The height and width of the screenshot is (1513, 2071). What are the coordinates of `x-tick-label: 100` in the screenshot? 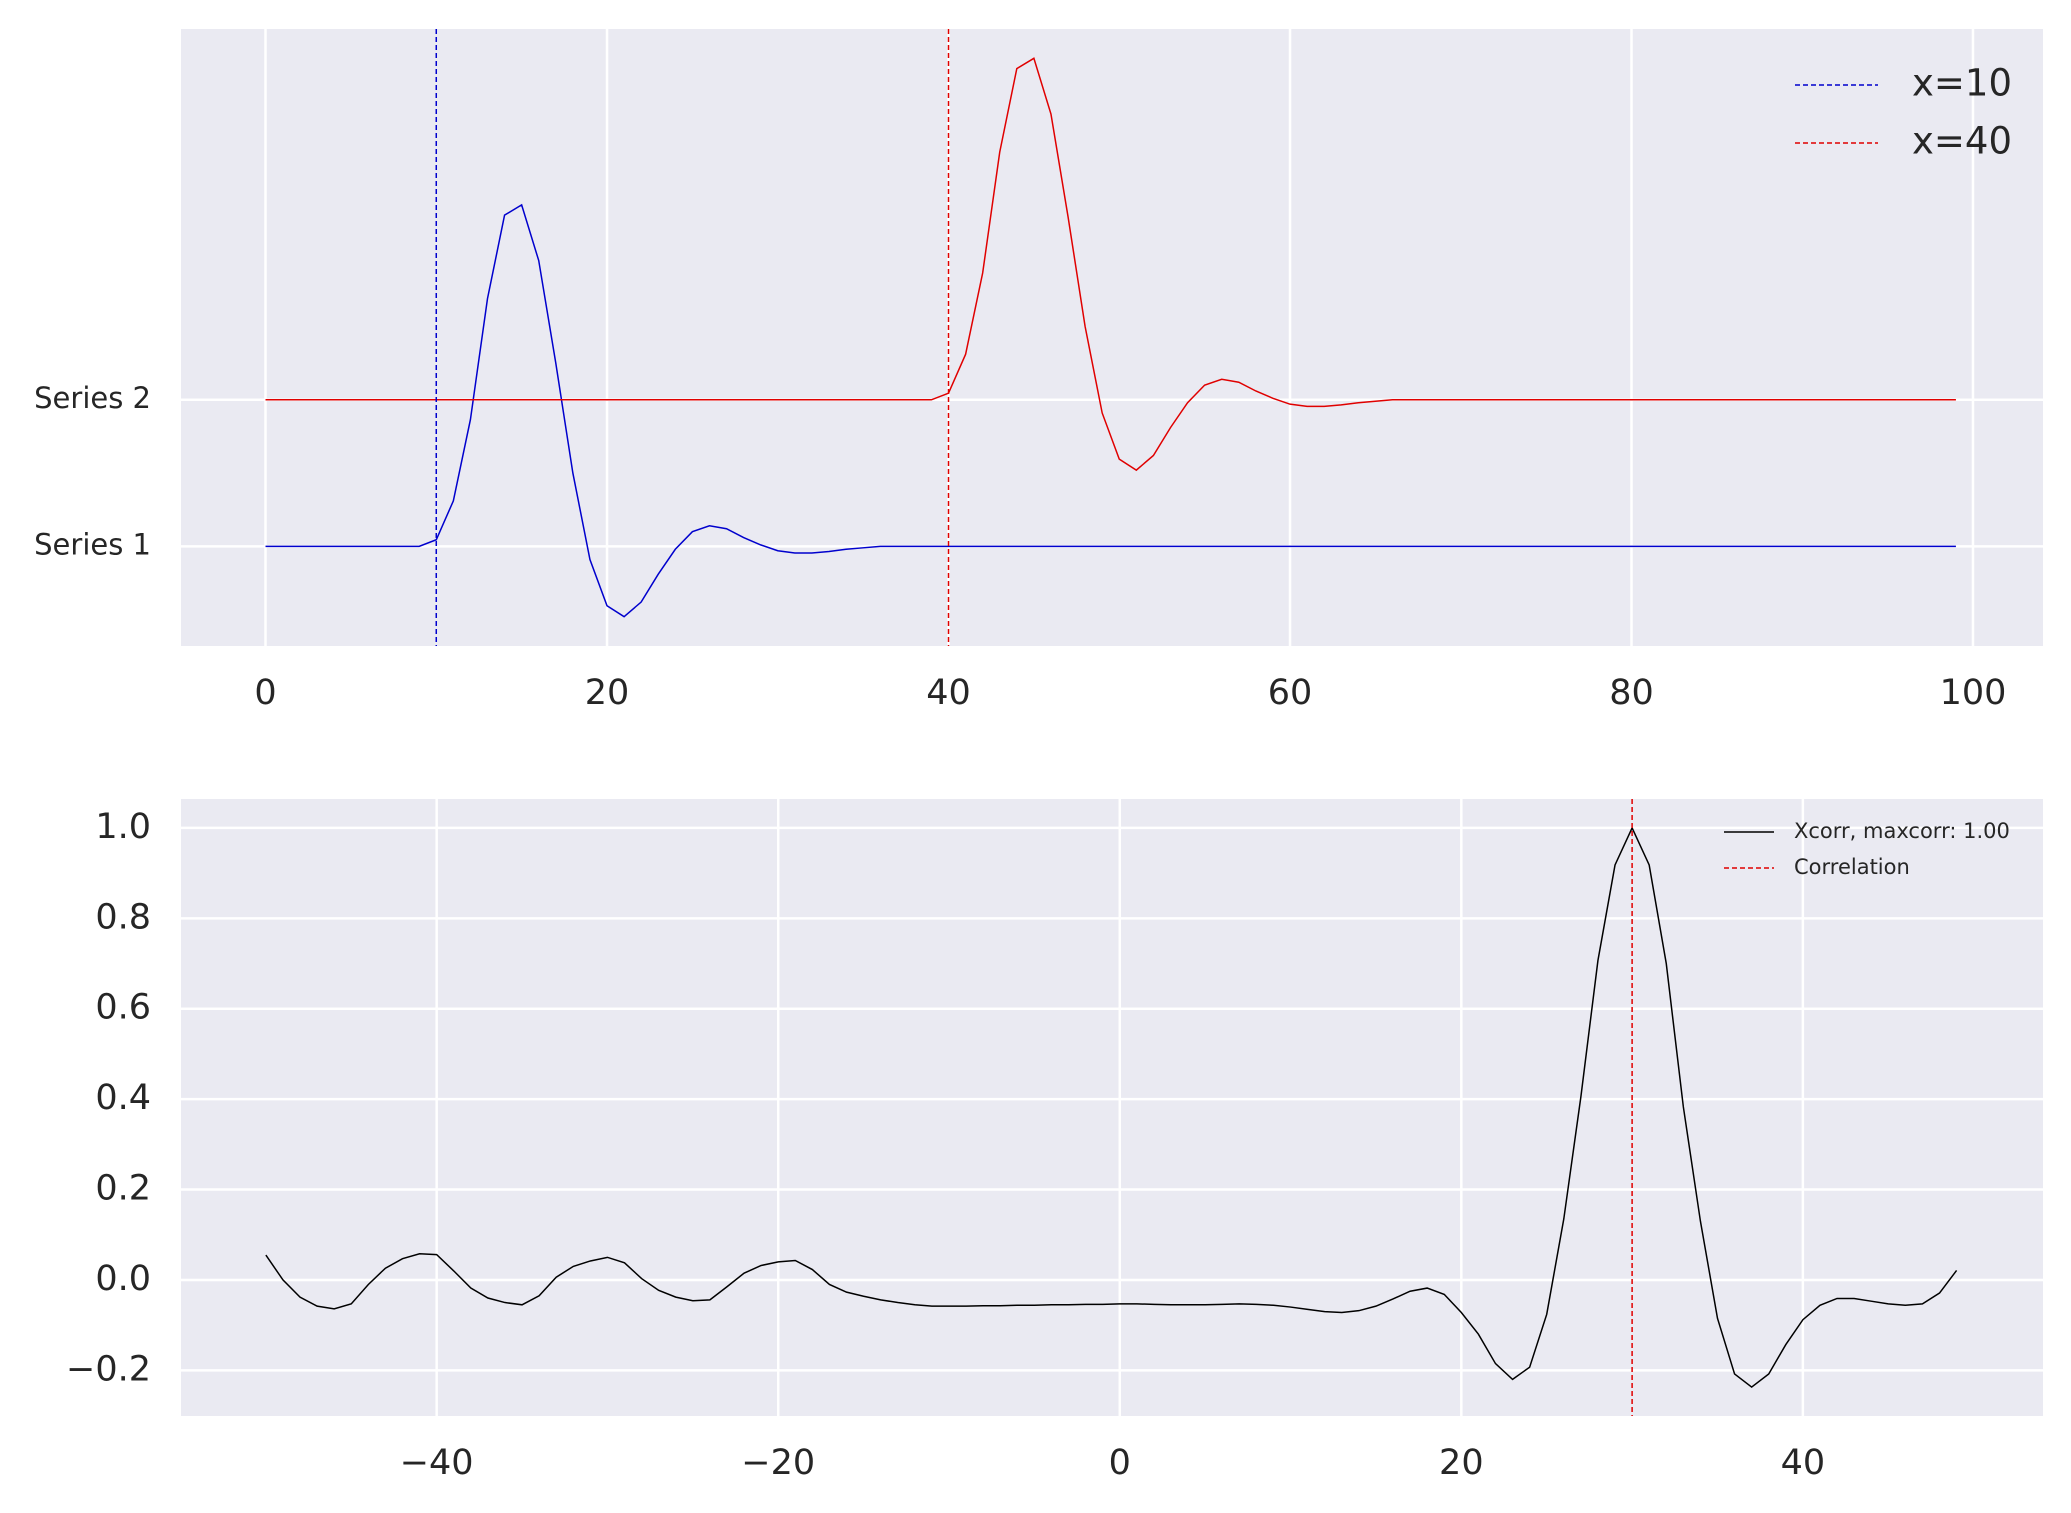 It's located at (1973, 693).